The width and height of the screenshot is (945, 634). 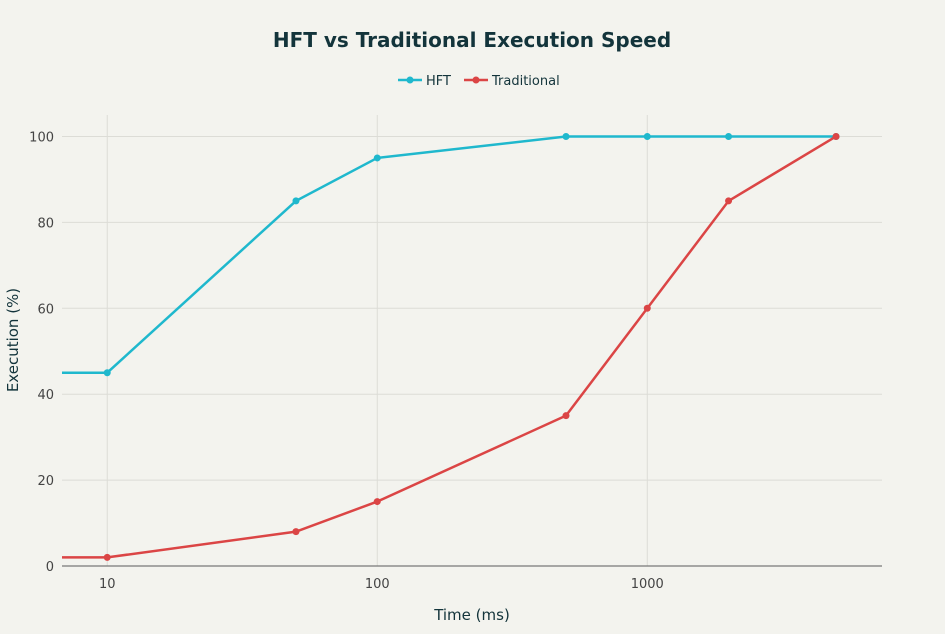 What do you see at coordinates (525, 81) in the screenshot?
I see `legend-label: Traditional` at bounding box center [525, 81].